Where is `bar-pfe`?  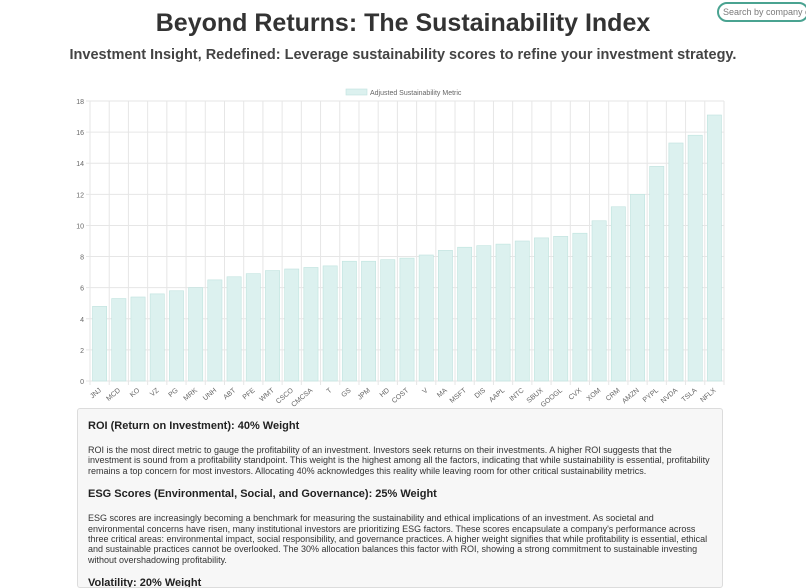
bar-pfe is located at coordinates (253, 327).